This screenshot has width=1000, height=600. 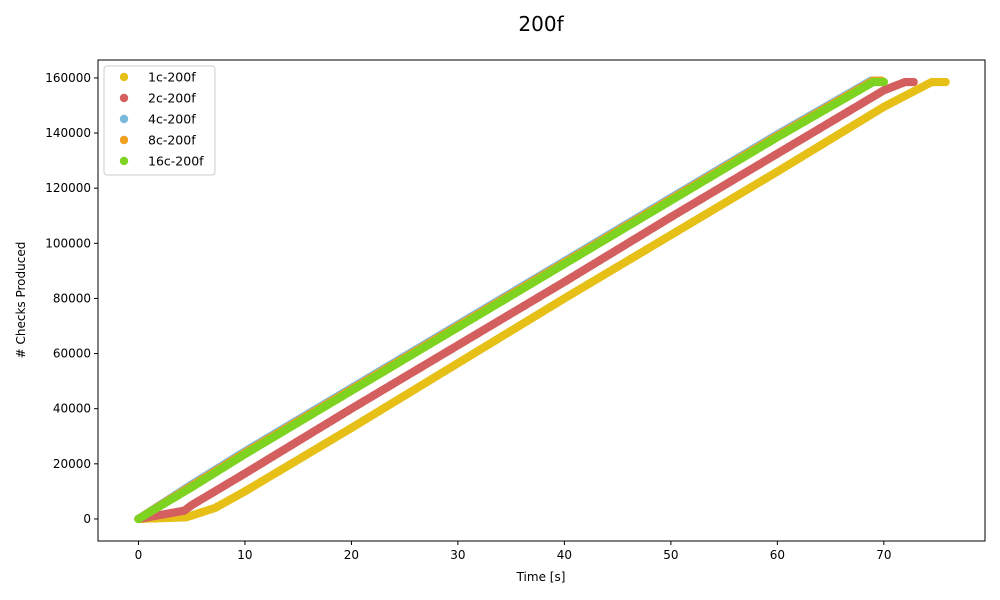 What do you see at coordinates (777, 555) in the screenshot?
I see `x-tick-label: 60` at bounding box center [777, 555].